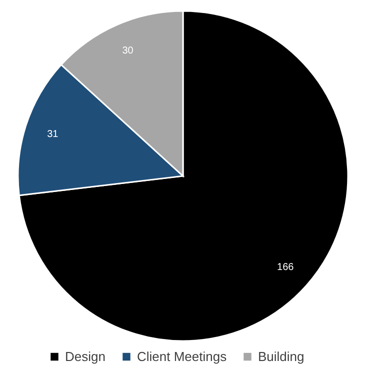  Describe the element at coordinates (85, 356) in the screenshot. I see `slice-label: Design` at that location.